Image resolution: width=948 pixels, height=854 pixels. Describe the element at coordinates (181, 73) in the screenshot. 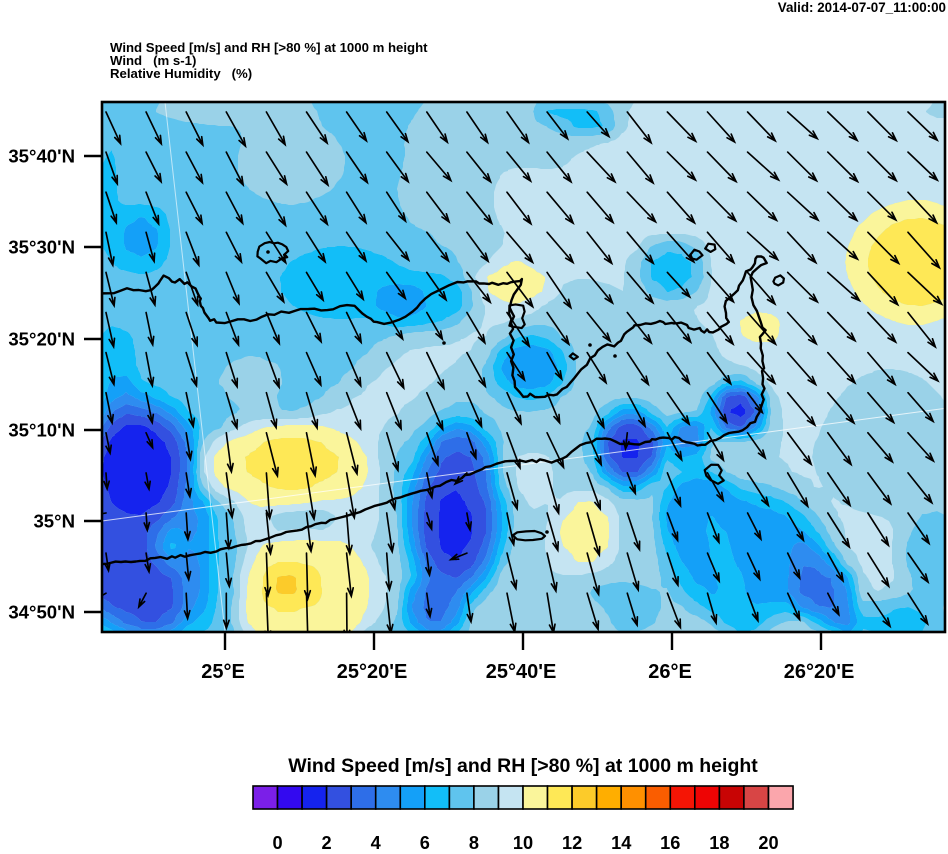

I see `svg-text: Relative Humidity (%)` at that location.